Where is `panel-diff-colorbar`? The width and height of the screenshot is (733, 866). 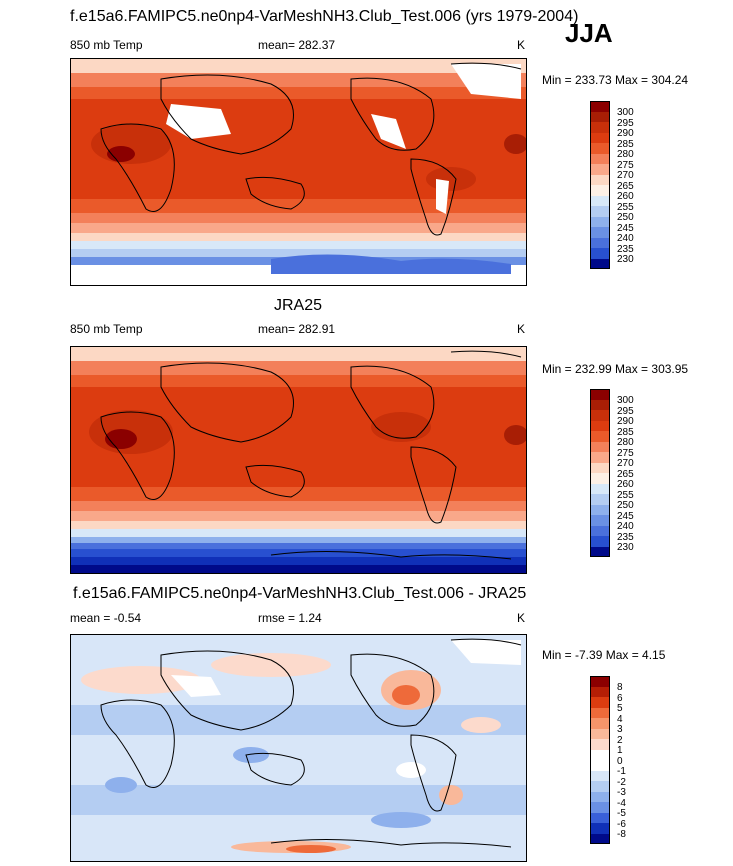 panel-diff-colorbar is located at coordinates (600, 760).